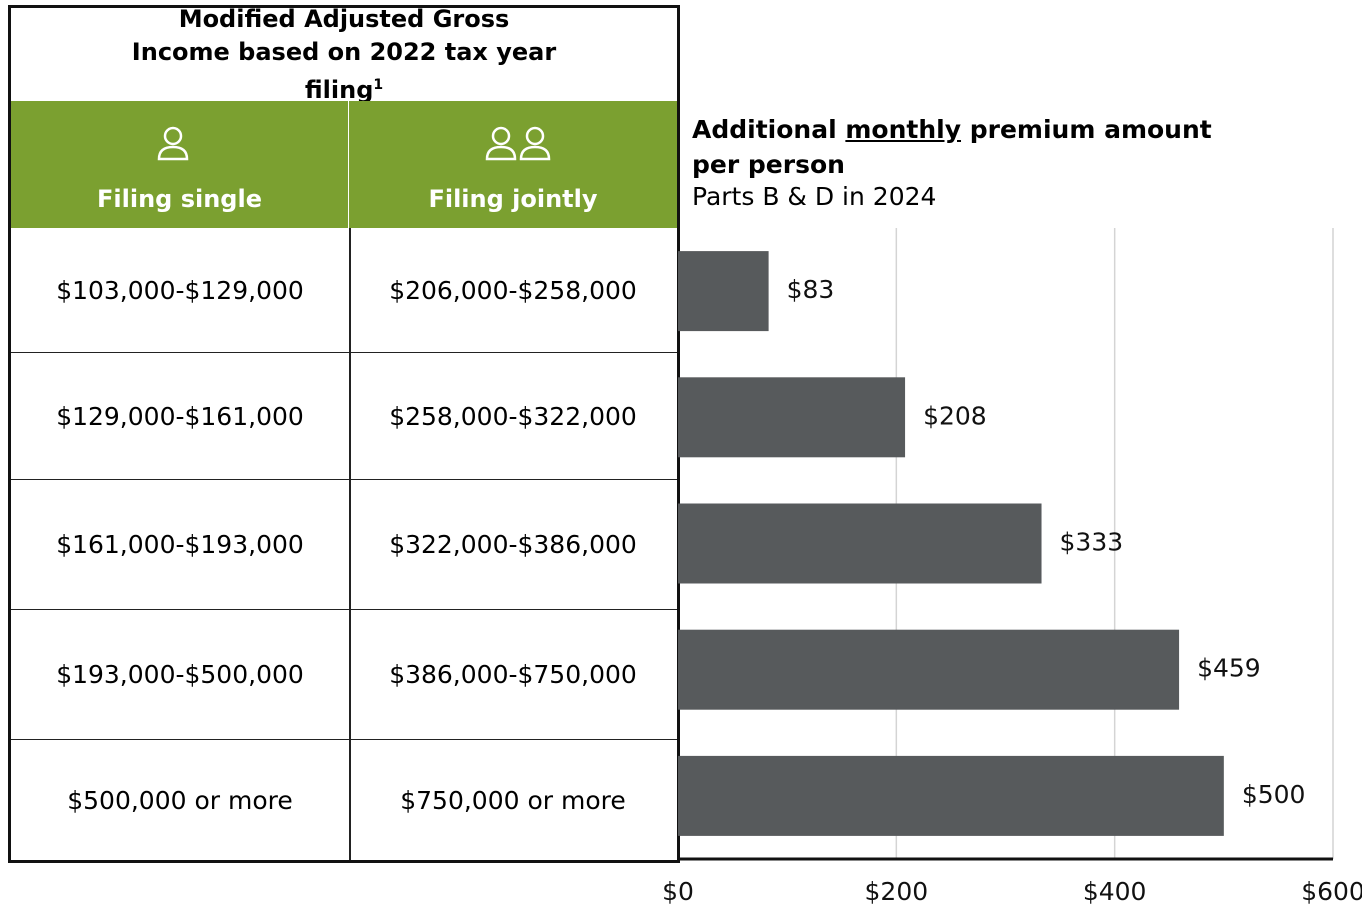 The height and width of the screenshot is (908, 1362). I want to click on single-icon, so click(173, 143).